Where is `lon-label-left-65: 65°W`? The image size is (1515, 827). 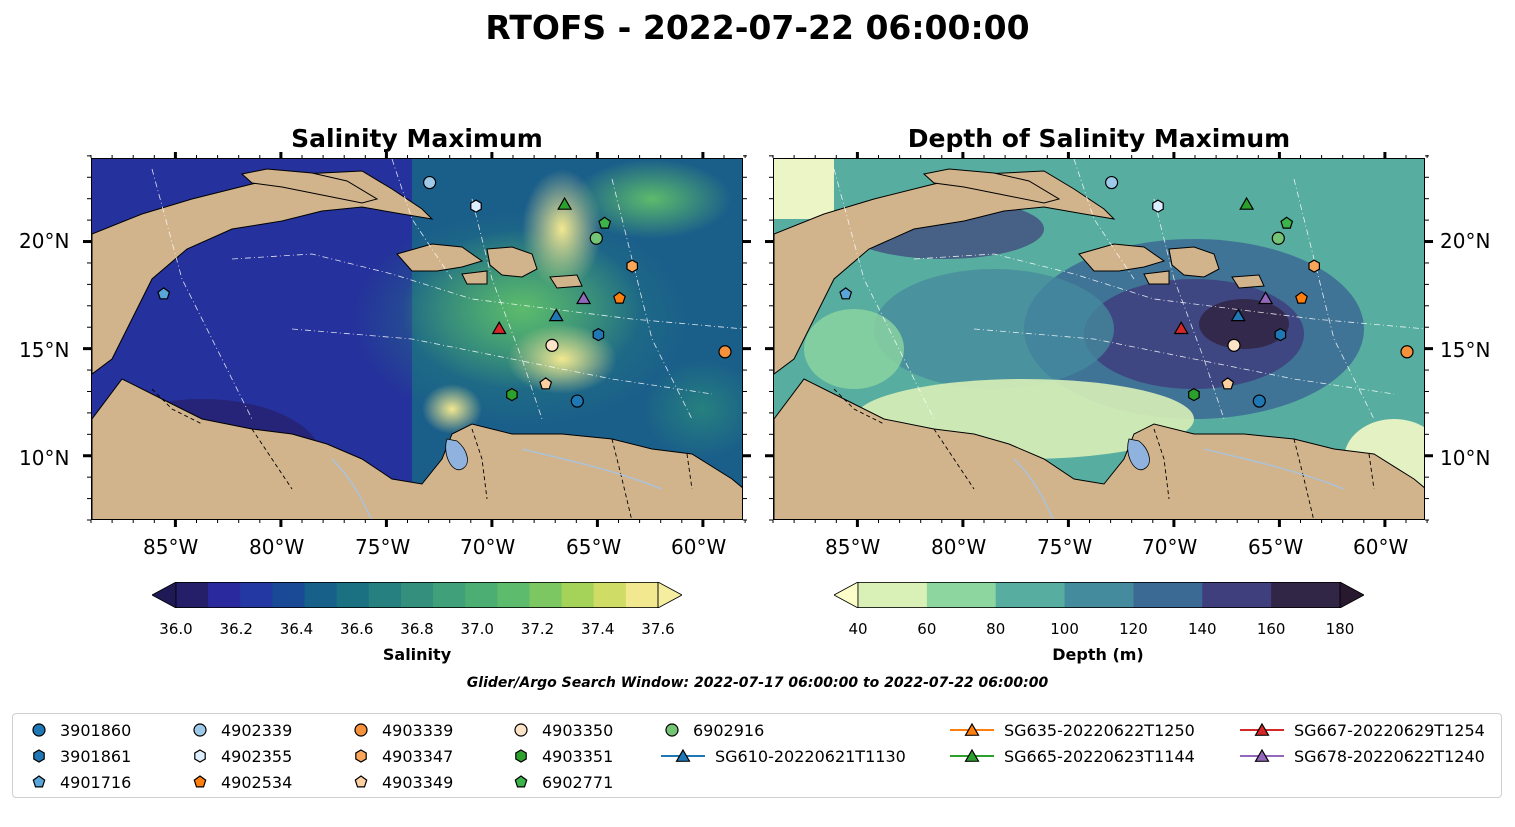 lon-label-left-65: 65°W is located at coordinates (594, 547).